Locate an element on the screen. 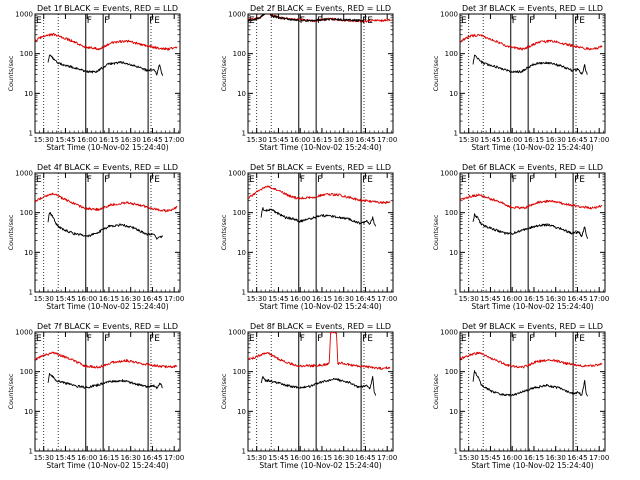 The height and width of the screenshot is (480, 640). panel-title: Det 7f BLACK = Events, RED = LLD is located at coordinates (107, 326).